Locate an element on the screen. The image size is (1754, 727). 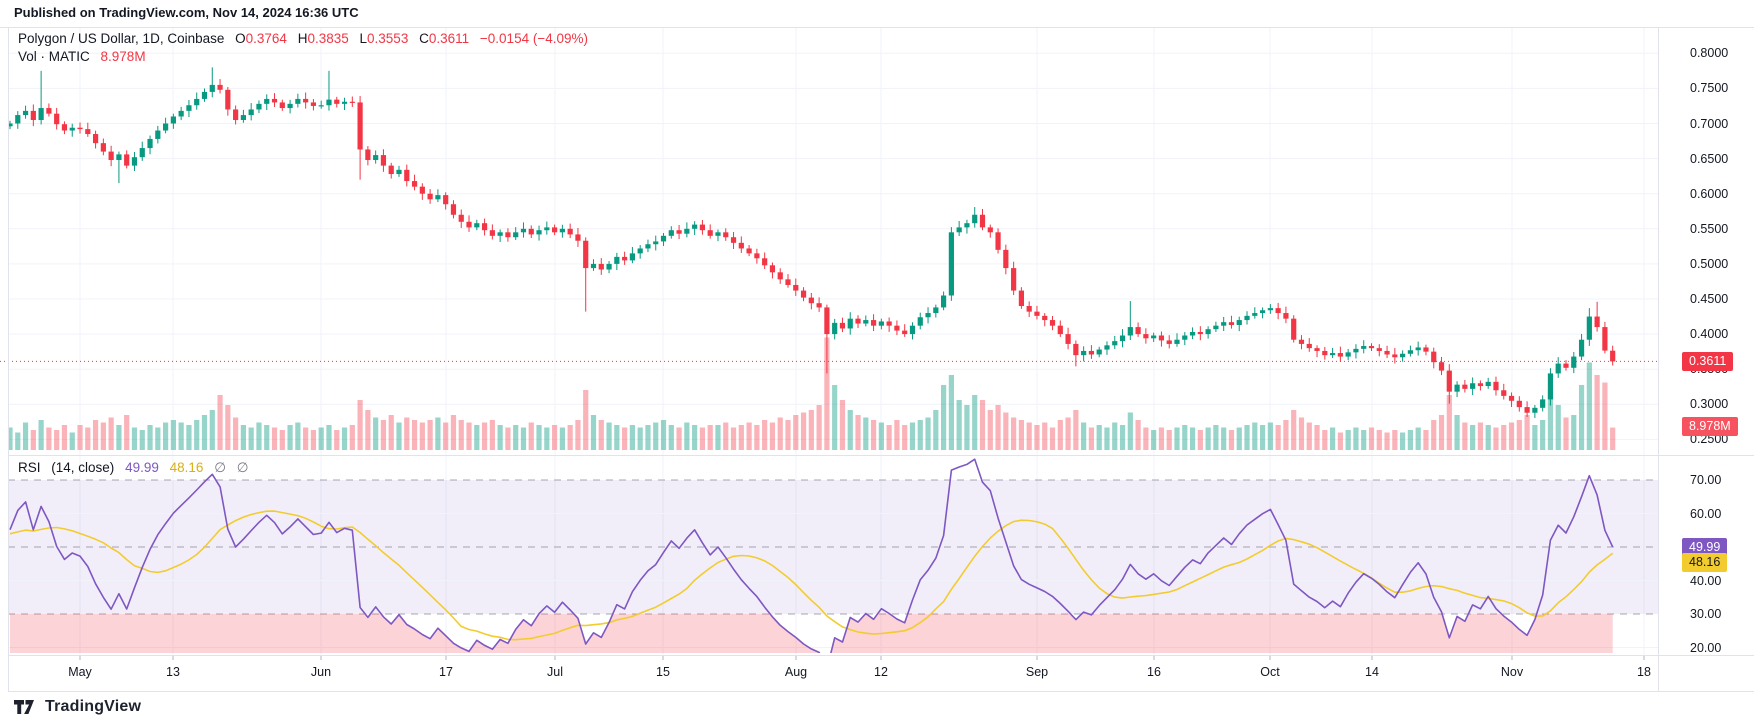
volume-legend: Vol · MATIC 8.978M is located at coordinates (82, 56).